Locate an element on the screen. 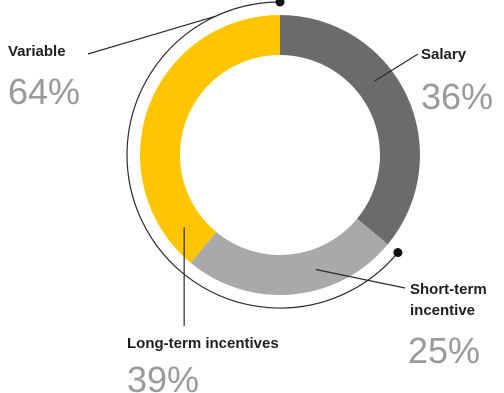  variable-leader-line is located at coordinates (151, 35).